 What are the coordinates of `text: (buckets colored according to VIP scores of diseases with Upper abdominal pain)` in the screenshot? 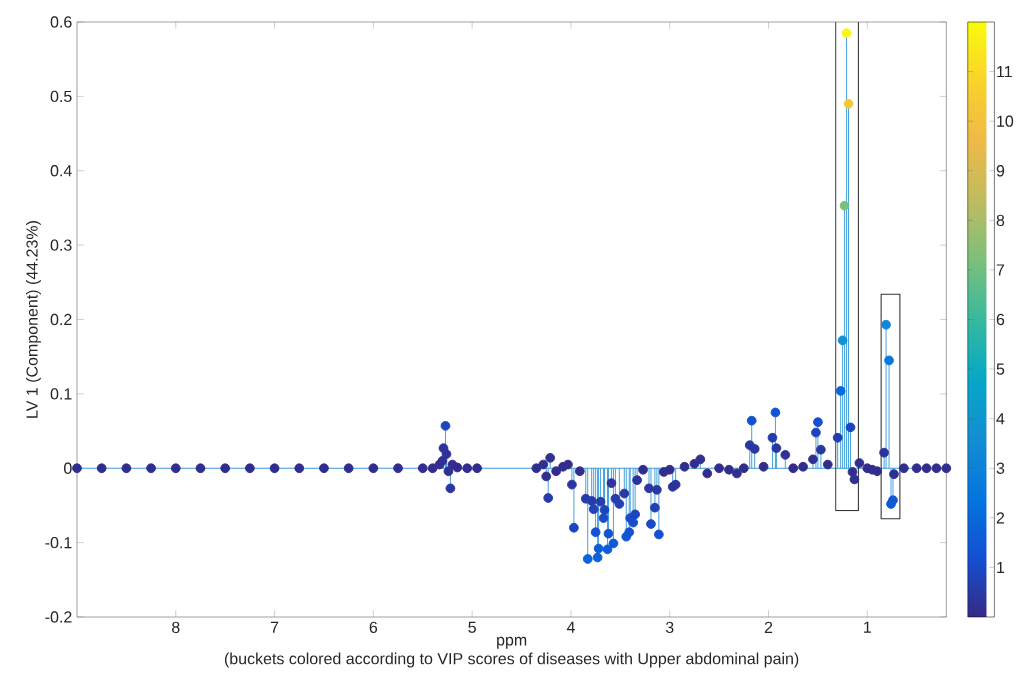 It's located at (511, 660).